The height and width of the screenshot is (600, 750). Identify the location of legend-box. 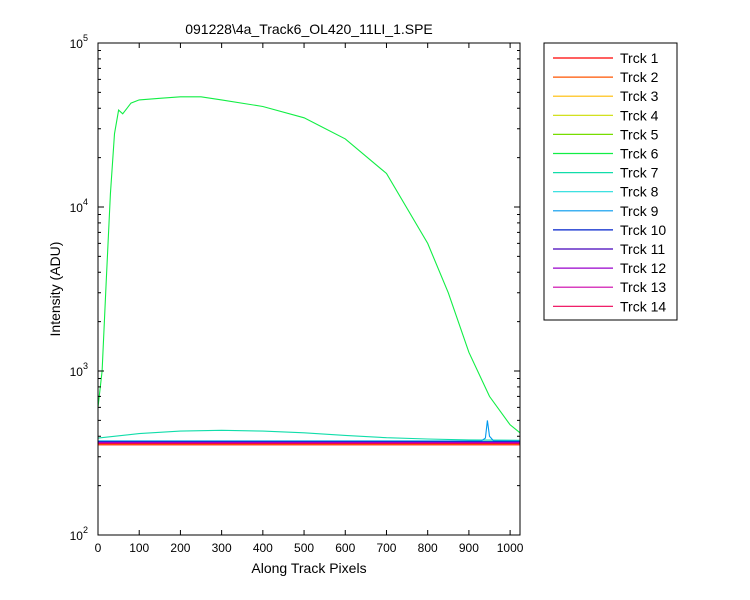
(610, 181).